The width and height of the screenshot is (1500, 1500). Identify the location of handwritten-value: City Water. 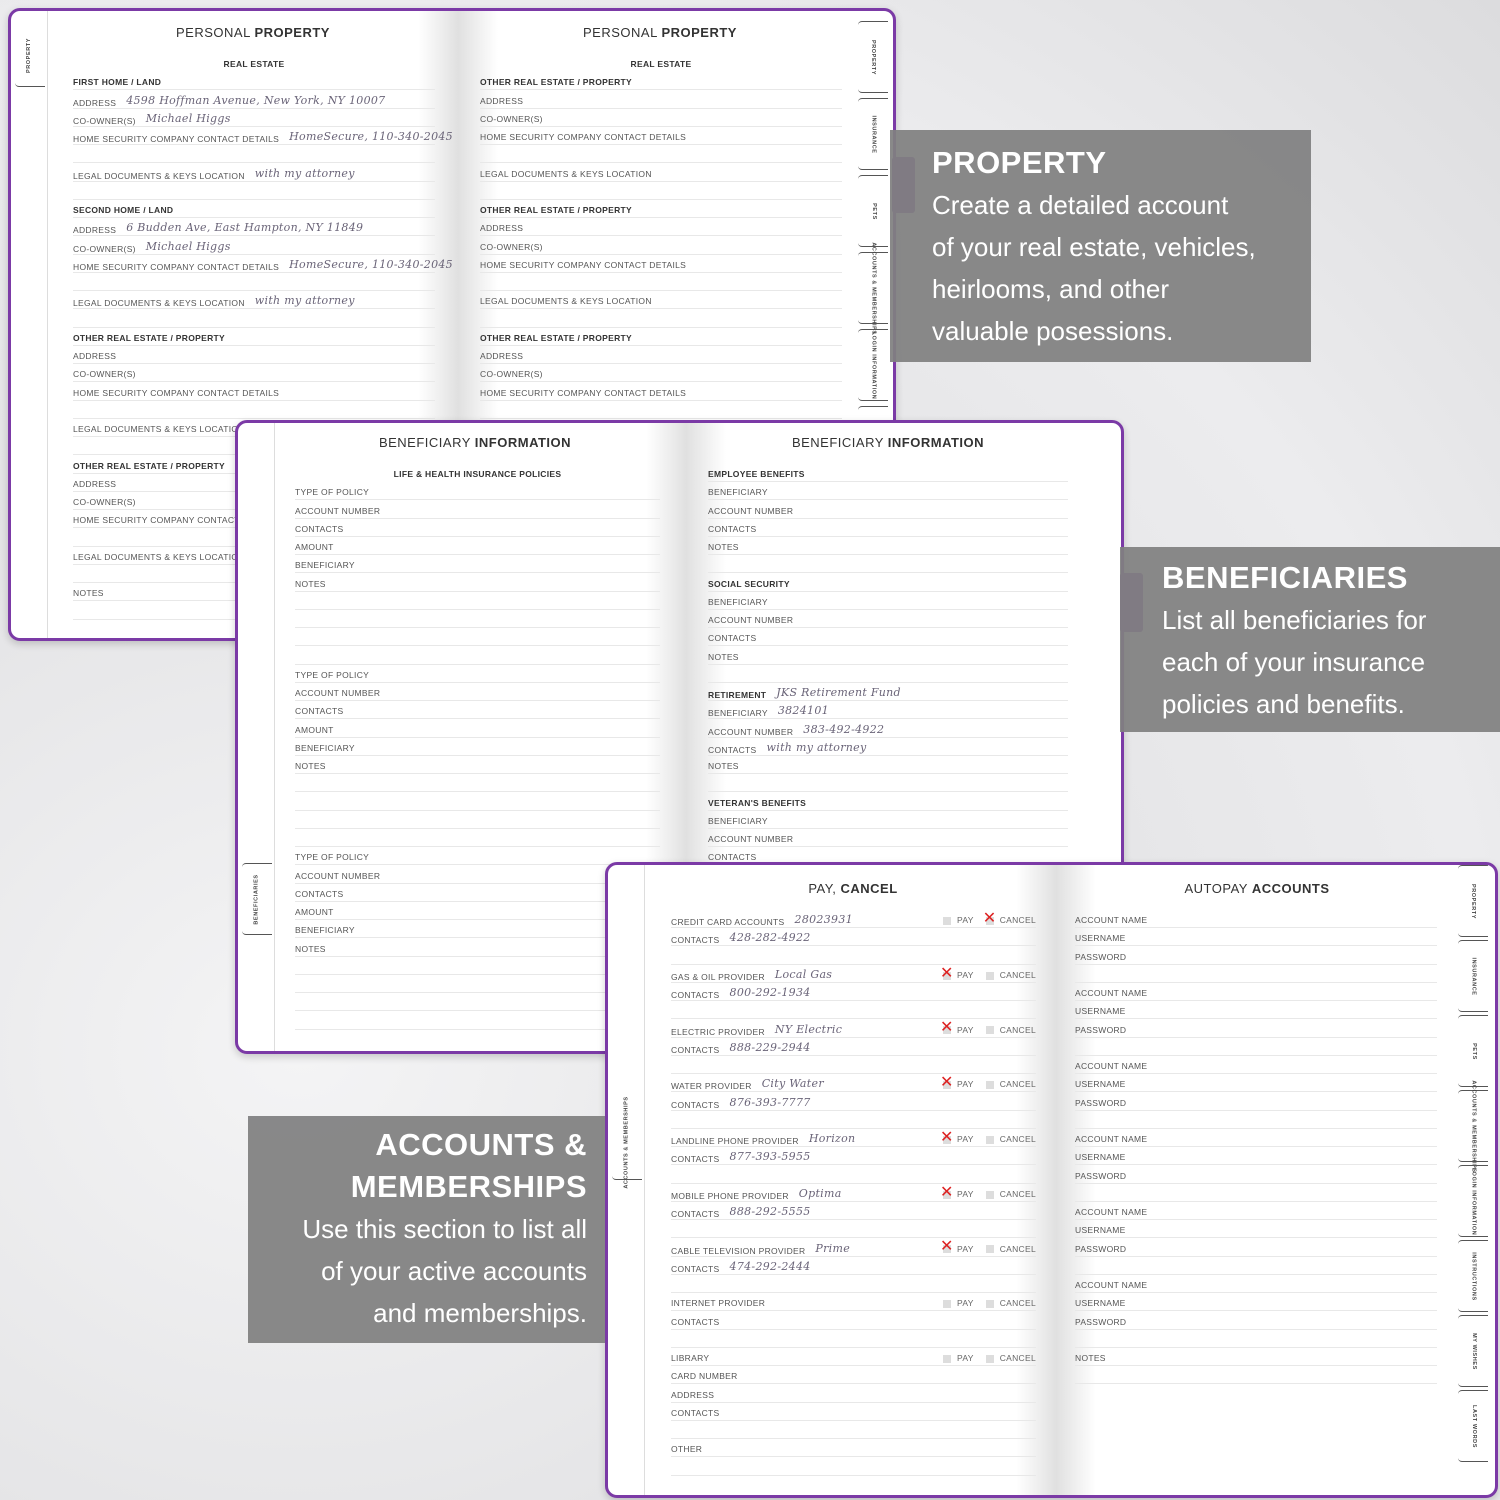
(792, 1084).